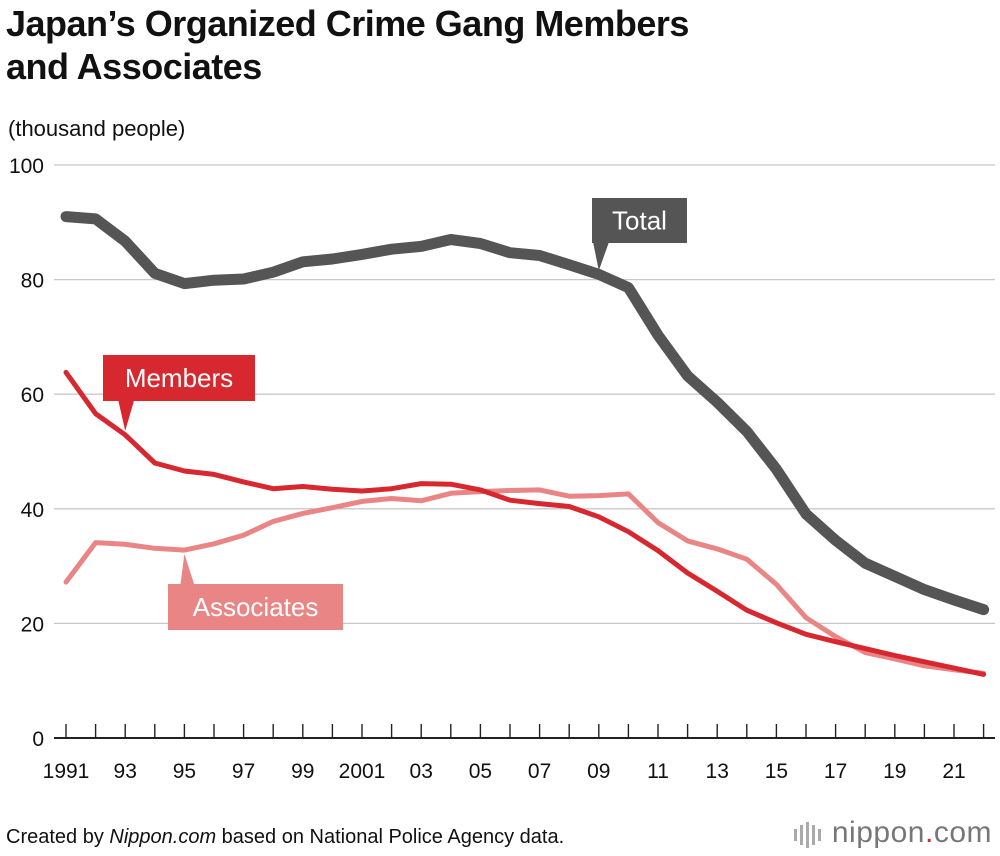 Image resolution: width=1000 pixels, height=856 pixels. Describe the element at coordinates (26, 166) in the screenshot. I see `y-tick-label: 100` at that location.